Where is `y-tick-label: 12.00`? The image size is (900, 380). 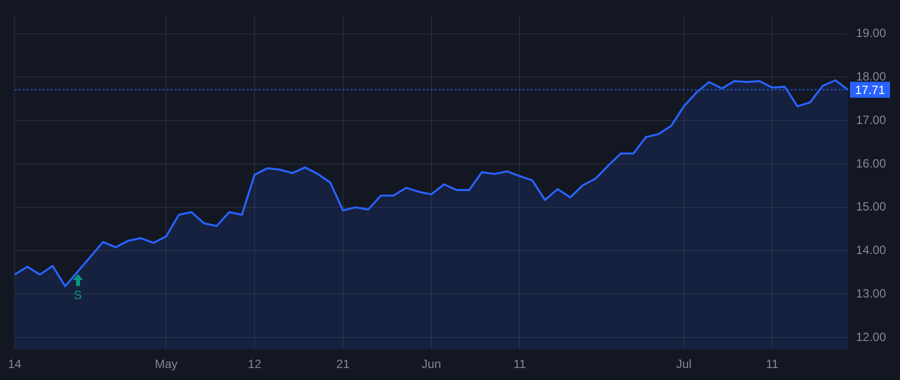 y-tick-label: 12.00 is located at coordinates (871, 337).